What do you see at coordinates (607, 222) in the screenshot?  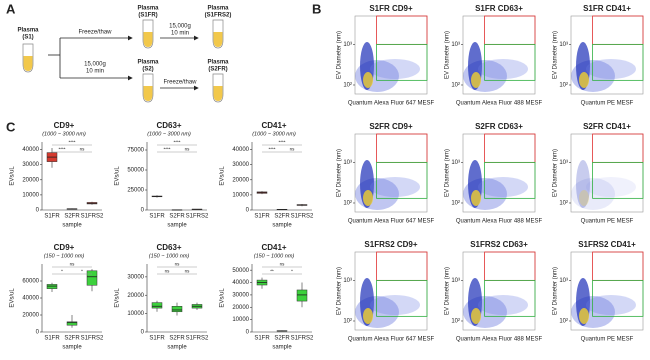 I see `x-axis-label: Quantum PE MESF` at bounding box center [607, 222].